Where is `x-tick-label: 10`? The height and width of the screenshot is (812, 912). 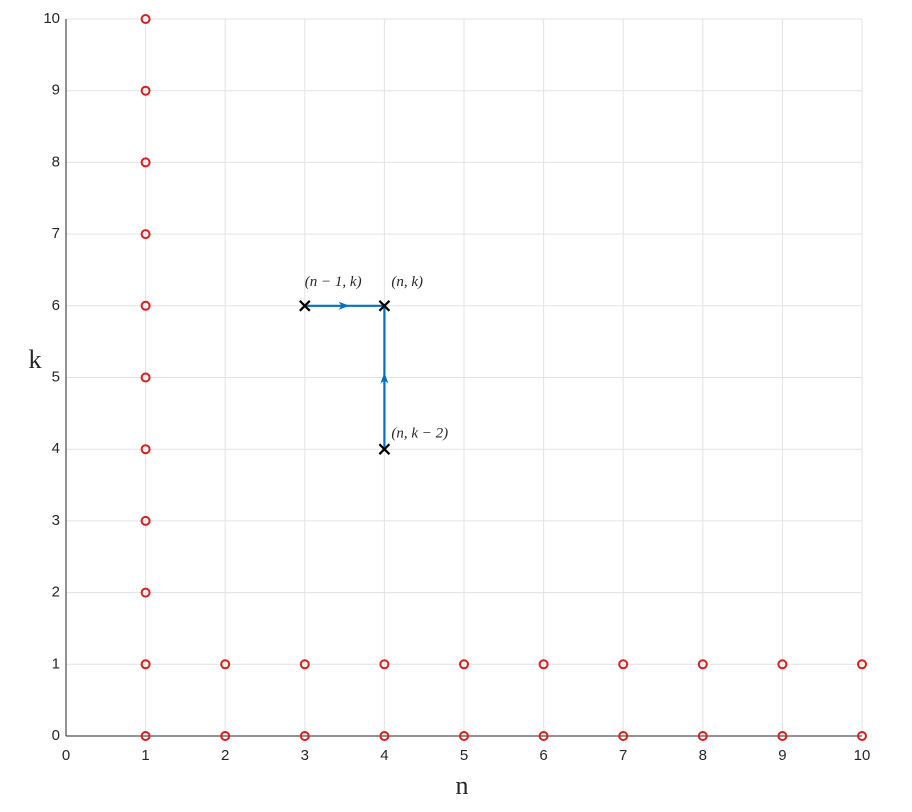 x-tick-label: 10 is located at coordinates (862, 755).